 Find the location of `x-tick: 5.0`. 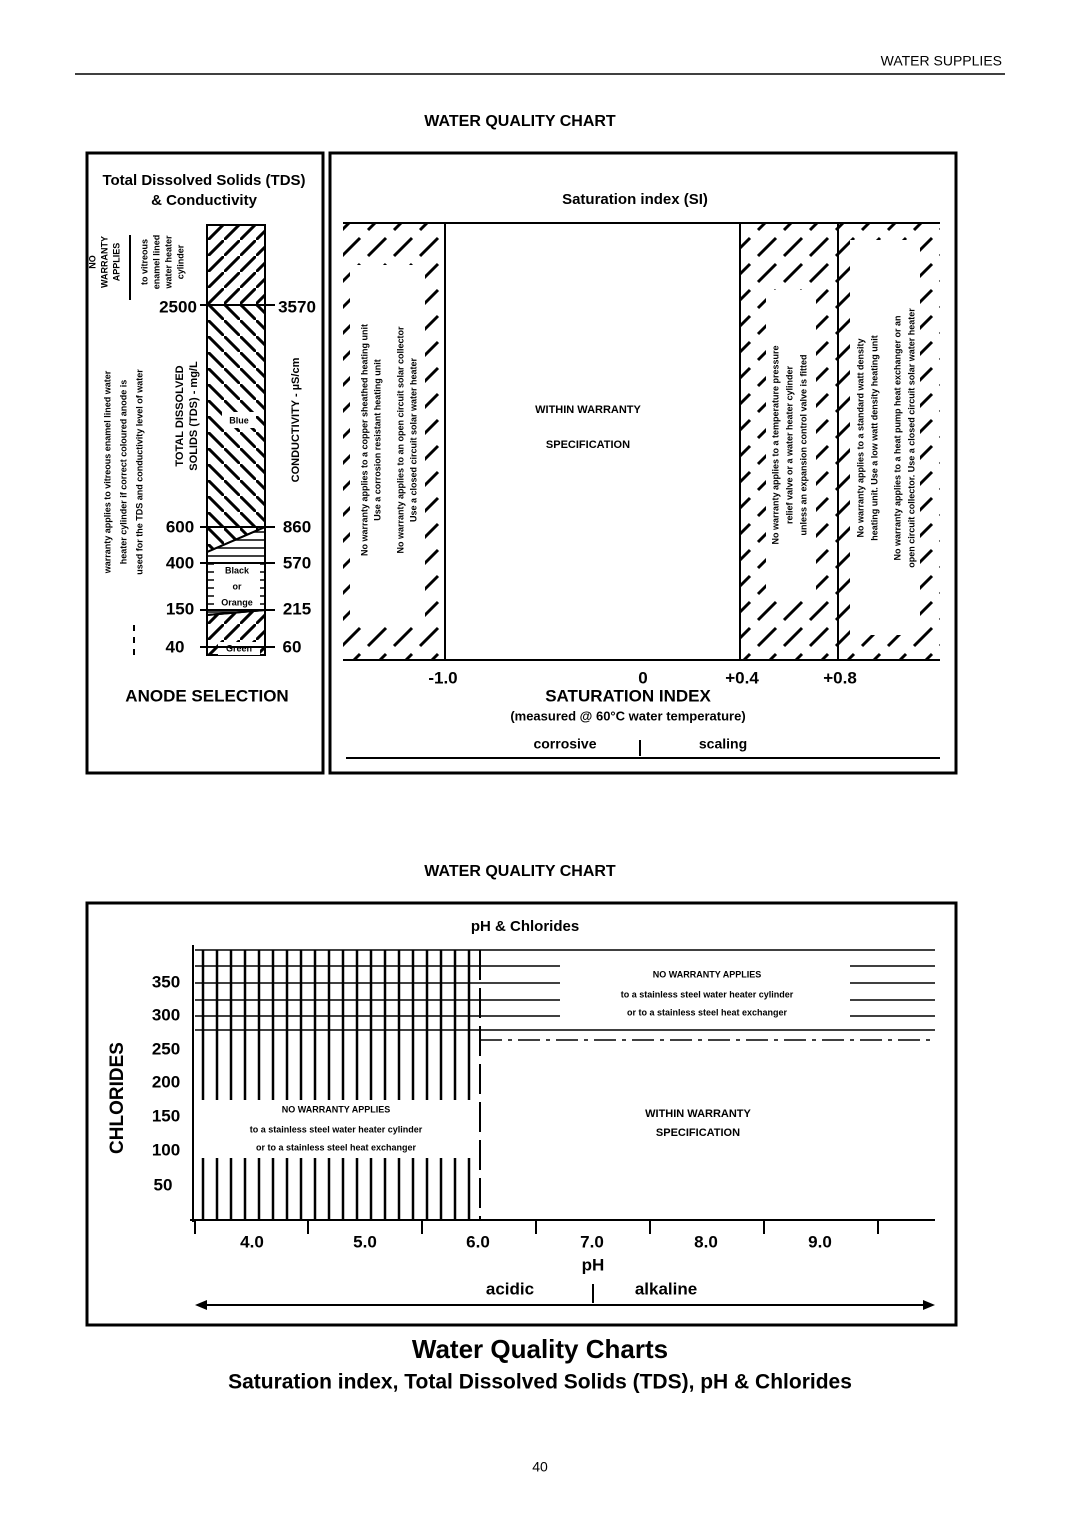

x-tick: 5.0 is located at coordinates (365, 1241).